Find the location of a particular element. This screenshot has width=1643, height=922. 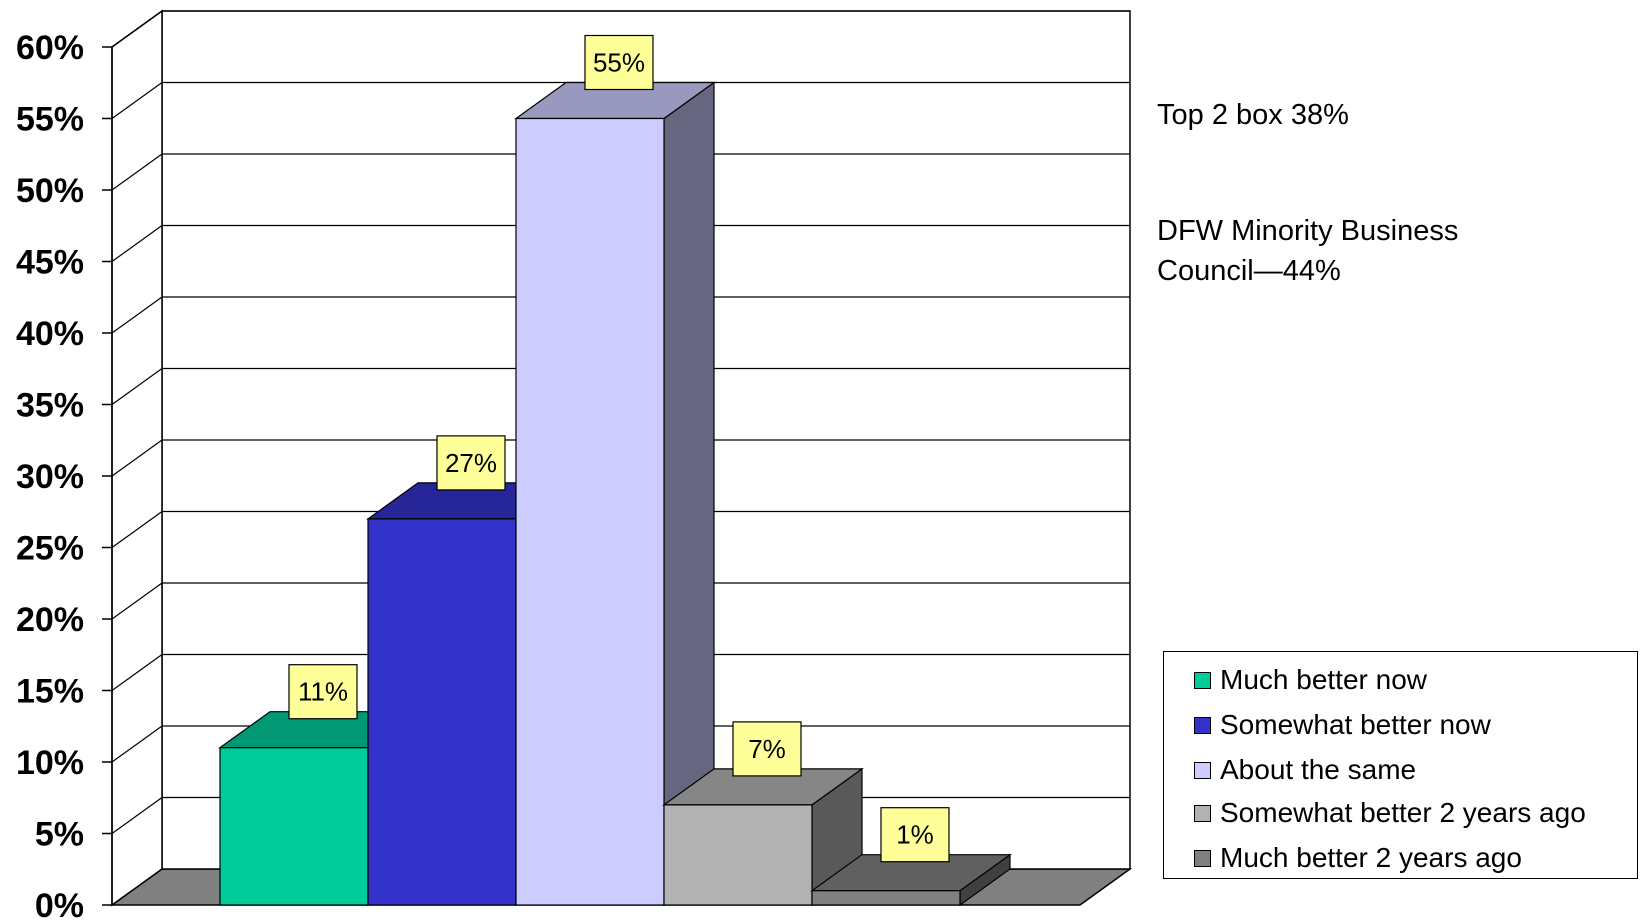

annotation-dfw-council: DFW Minority Business Council—44% is located at coordinates (1308, 251).